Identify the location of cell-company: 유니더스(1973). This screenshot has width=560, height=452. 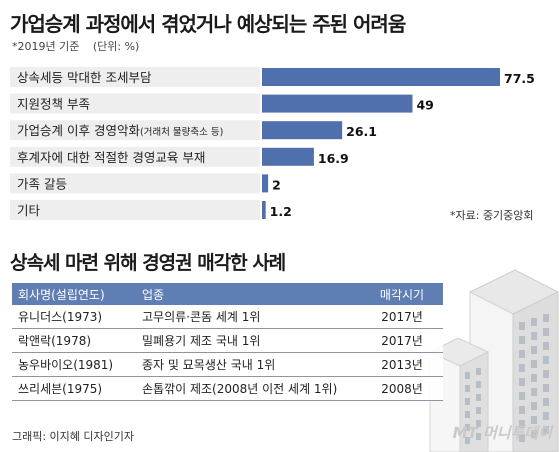
(74, 317).